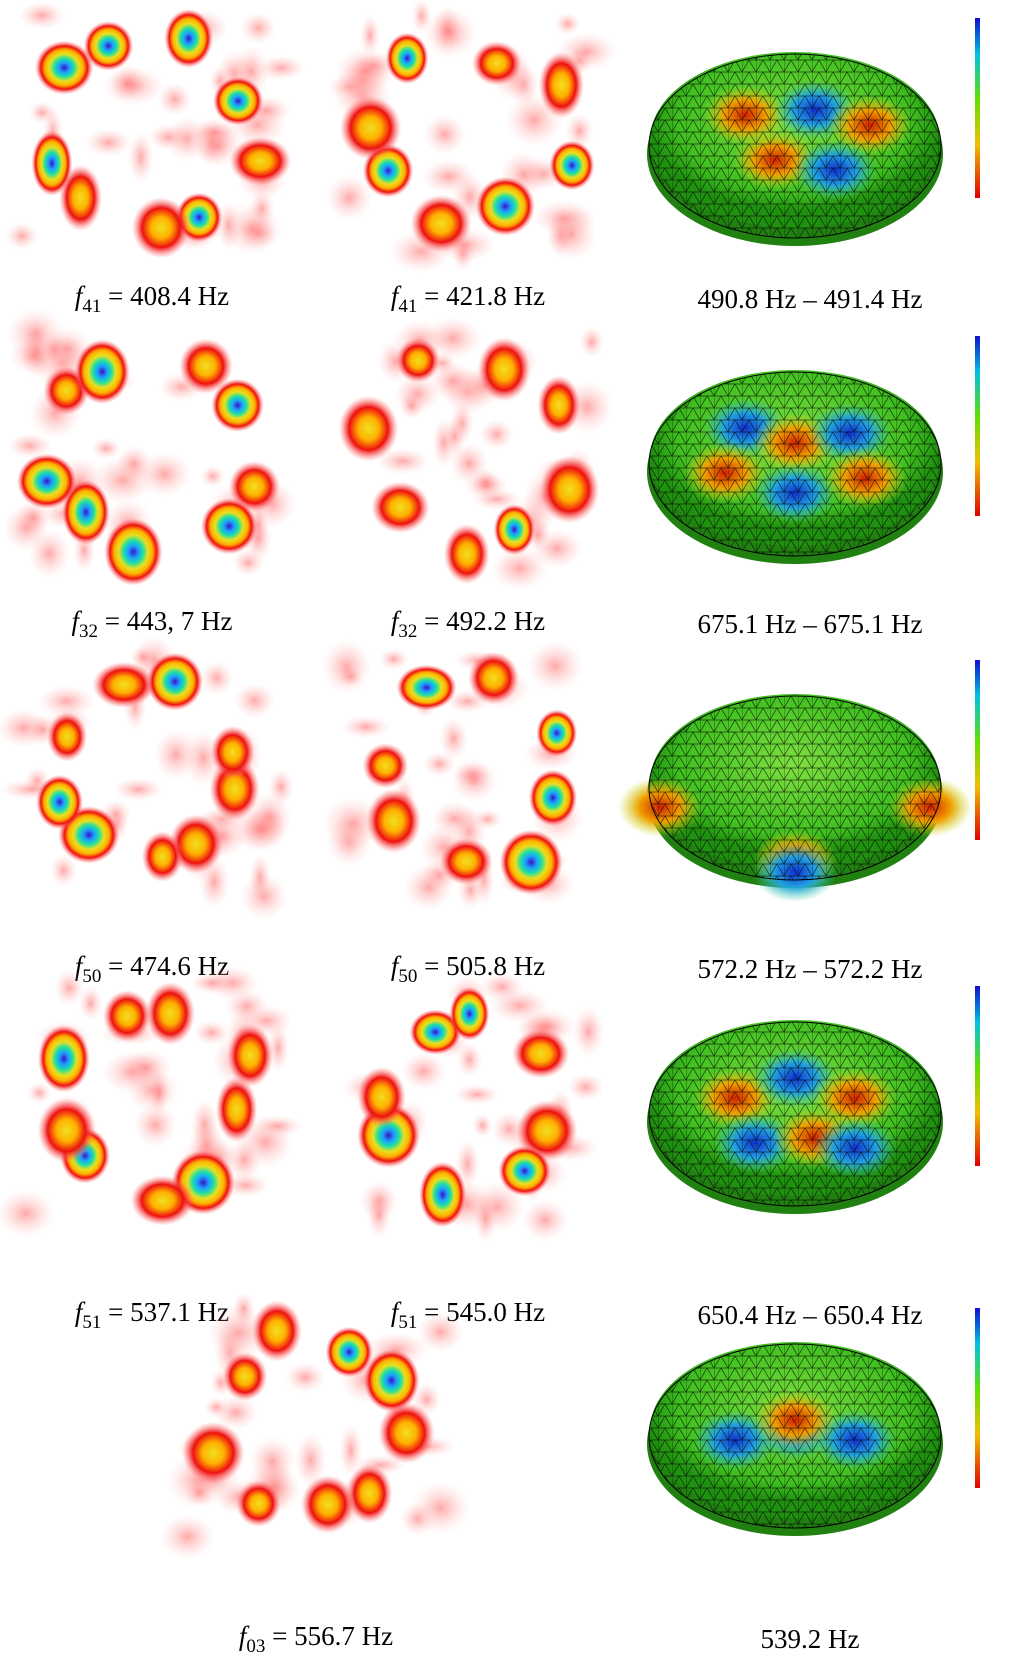 This screenshot has width=1026, height=1671. I want to click on caption-value: = 556.7 Hz, so click(329, 1636).